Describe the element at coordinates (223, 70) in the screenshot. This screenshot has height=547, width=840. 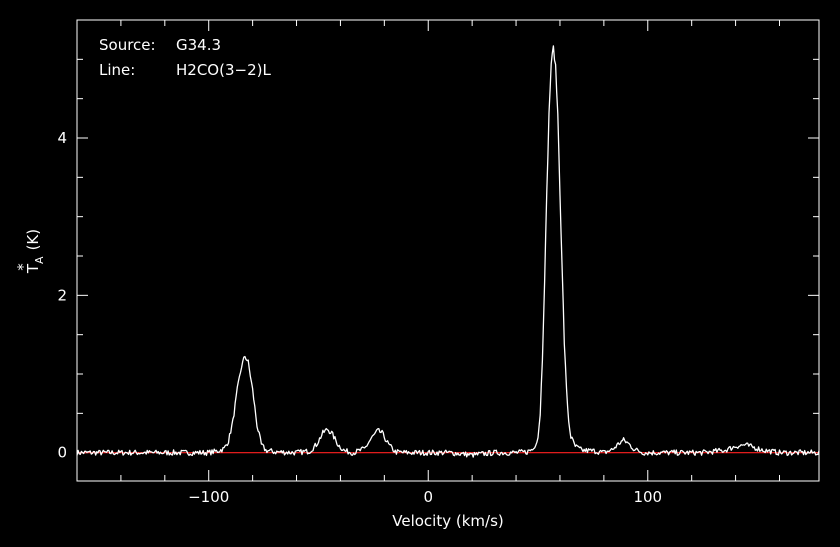
I see `line-value: H2CO(3−2)L` at that location.